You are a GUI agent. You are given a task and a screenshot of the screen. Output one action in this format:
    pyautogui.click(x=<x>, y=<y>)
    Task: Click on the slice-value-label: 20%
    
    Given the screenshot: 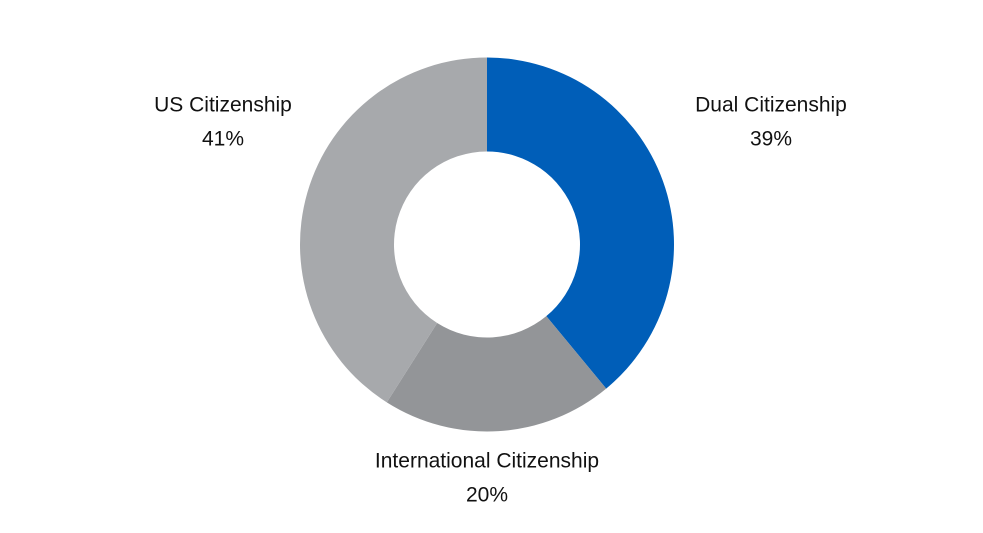 What is the action you would take?
    pyautogui.click(x=487, y=495)
    